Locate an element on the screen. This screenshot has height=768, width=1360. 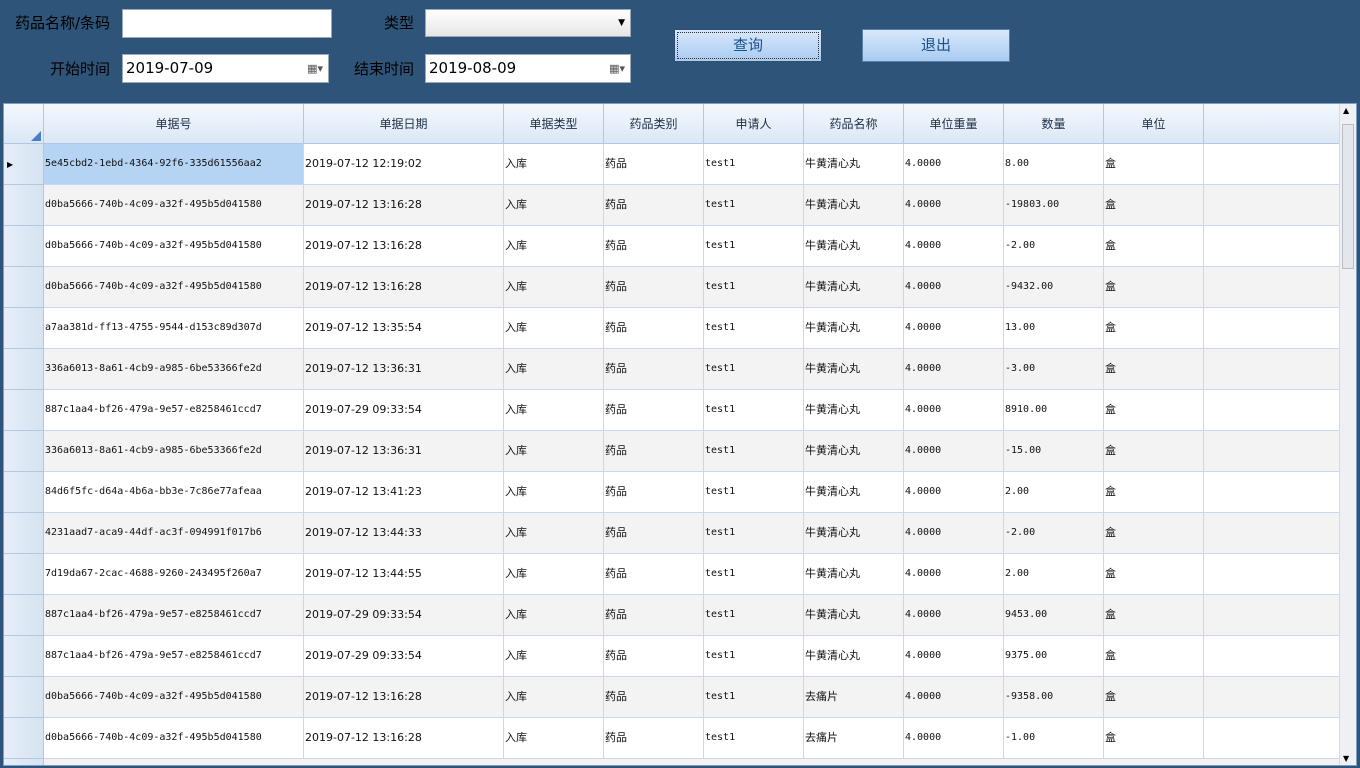
name-input is located at coordinates (227, 23).